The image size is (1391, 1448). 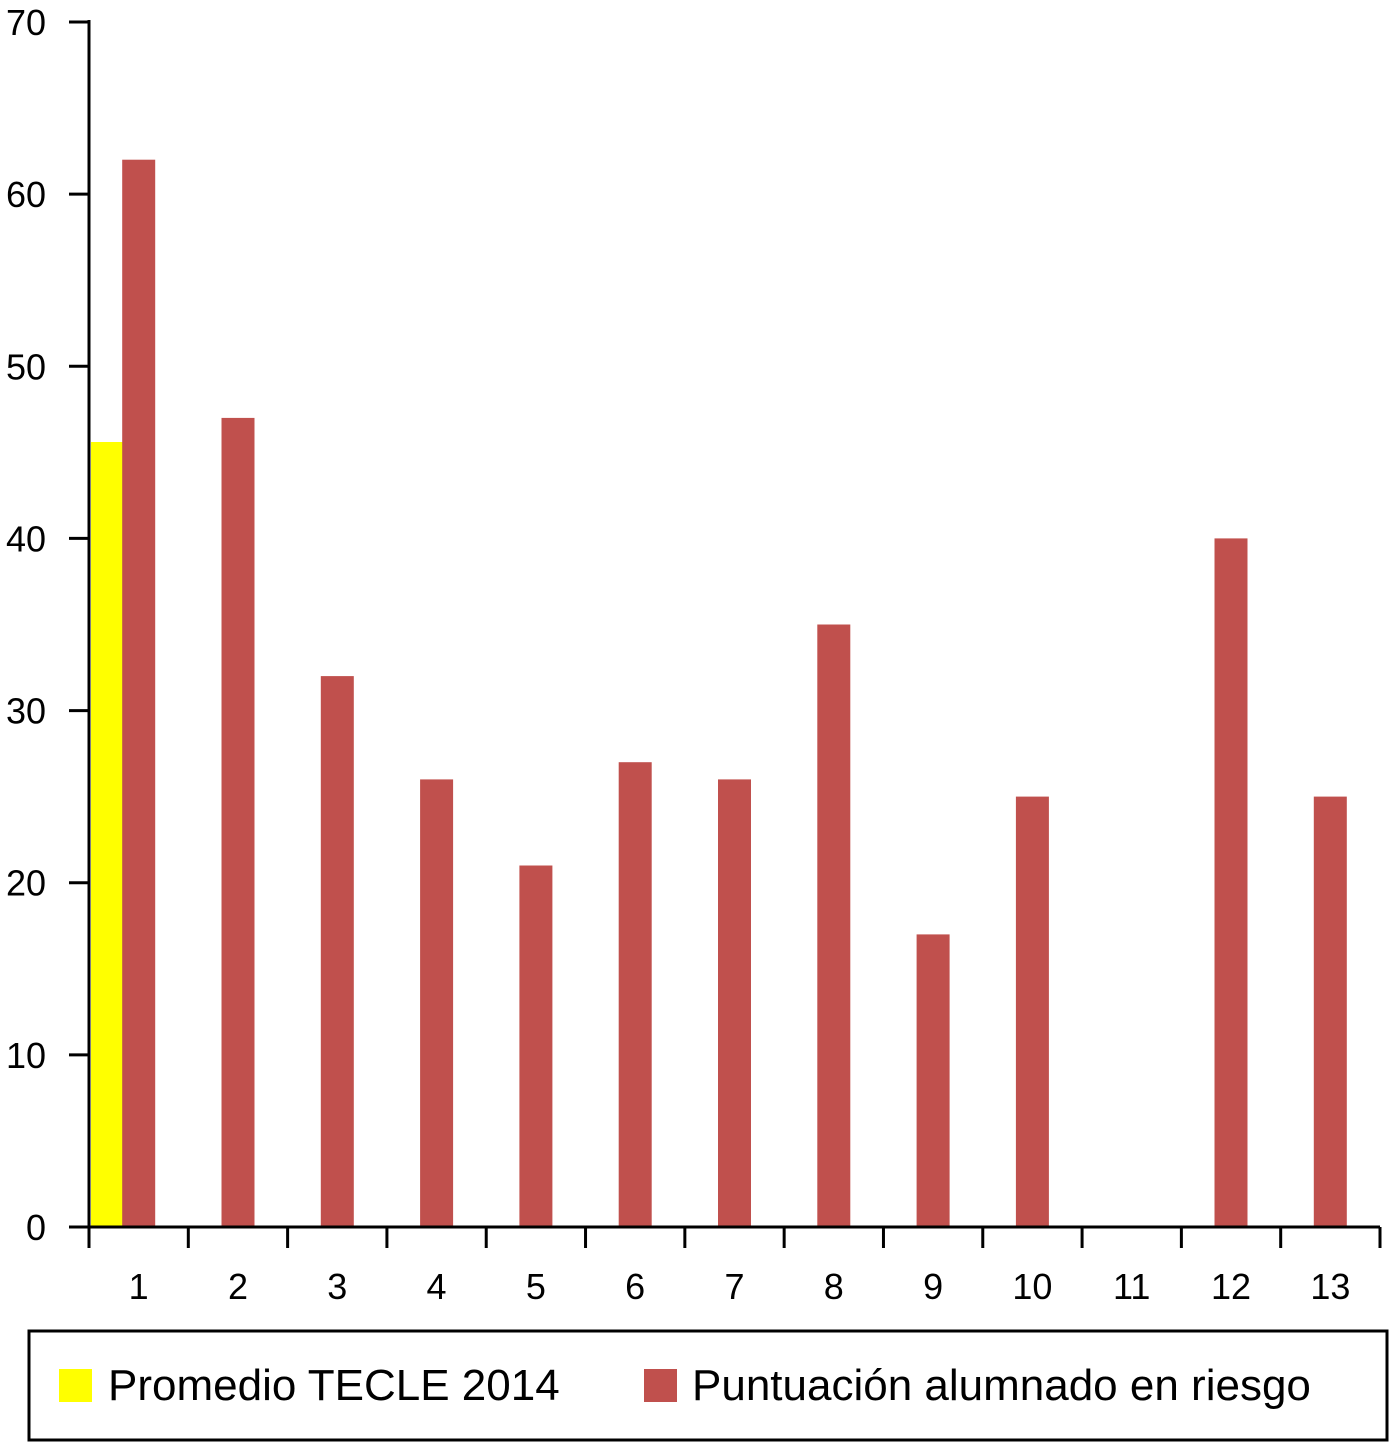 I want to click on legend-swatch-series2, so click(x=660, y=1385).